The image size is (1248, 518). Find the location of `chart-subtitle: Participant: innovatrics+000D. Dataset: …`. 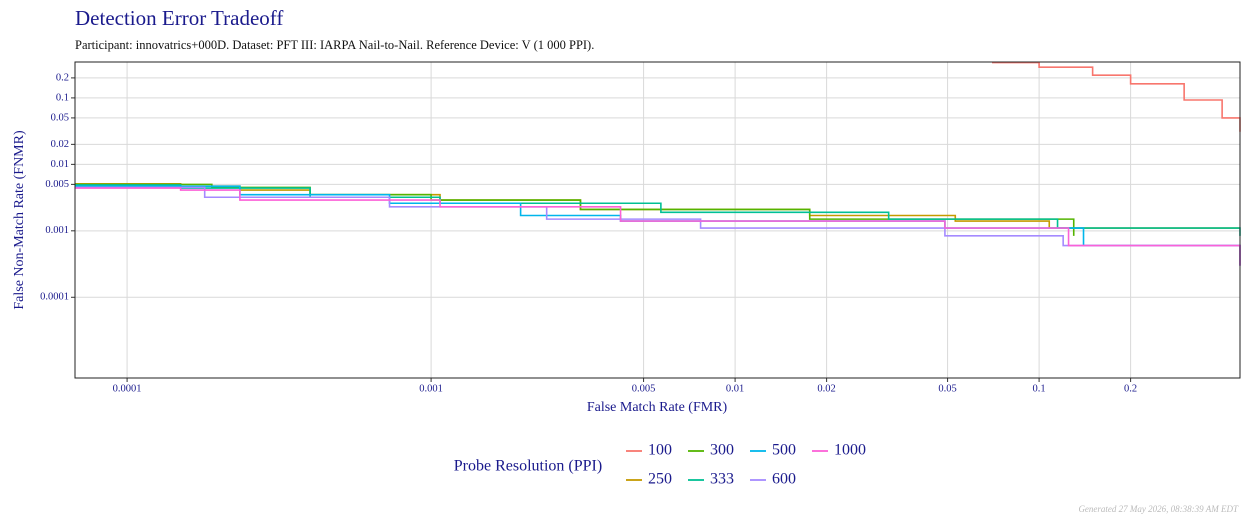

chart-subtitle: Participant: innovatrics+000D. Dataset: … is located at coordinates (334, 45).